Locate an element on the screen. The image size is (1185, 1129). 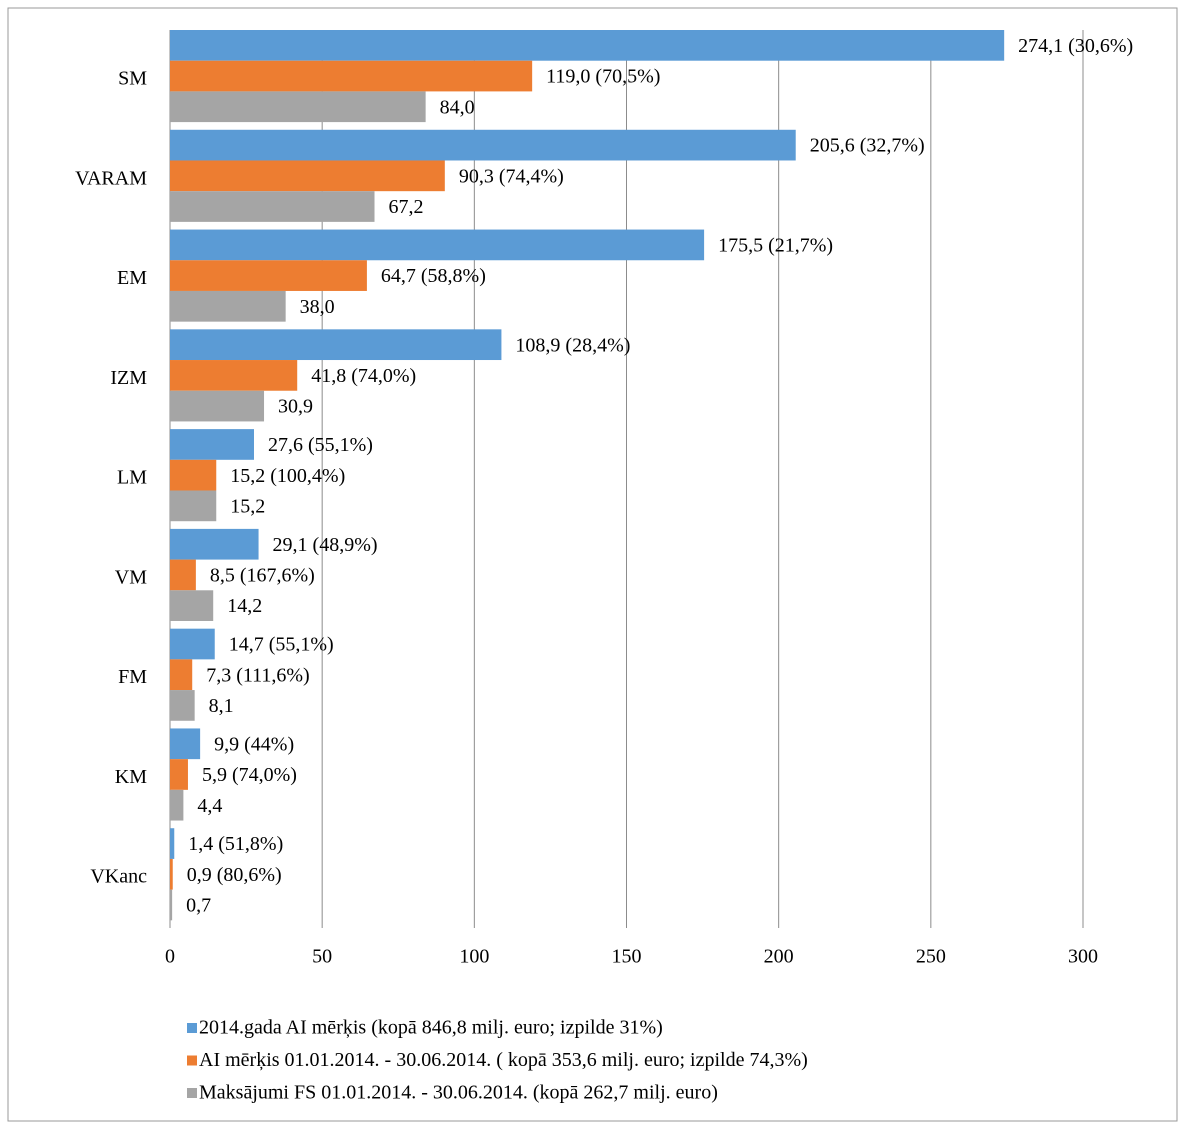
data-label: 8,5 (167,6%) is located at coordinates (262, 576).